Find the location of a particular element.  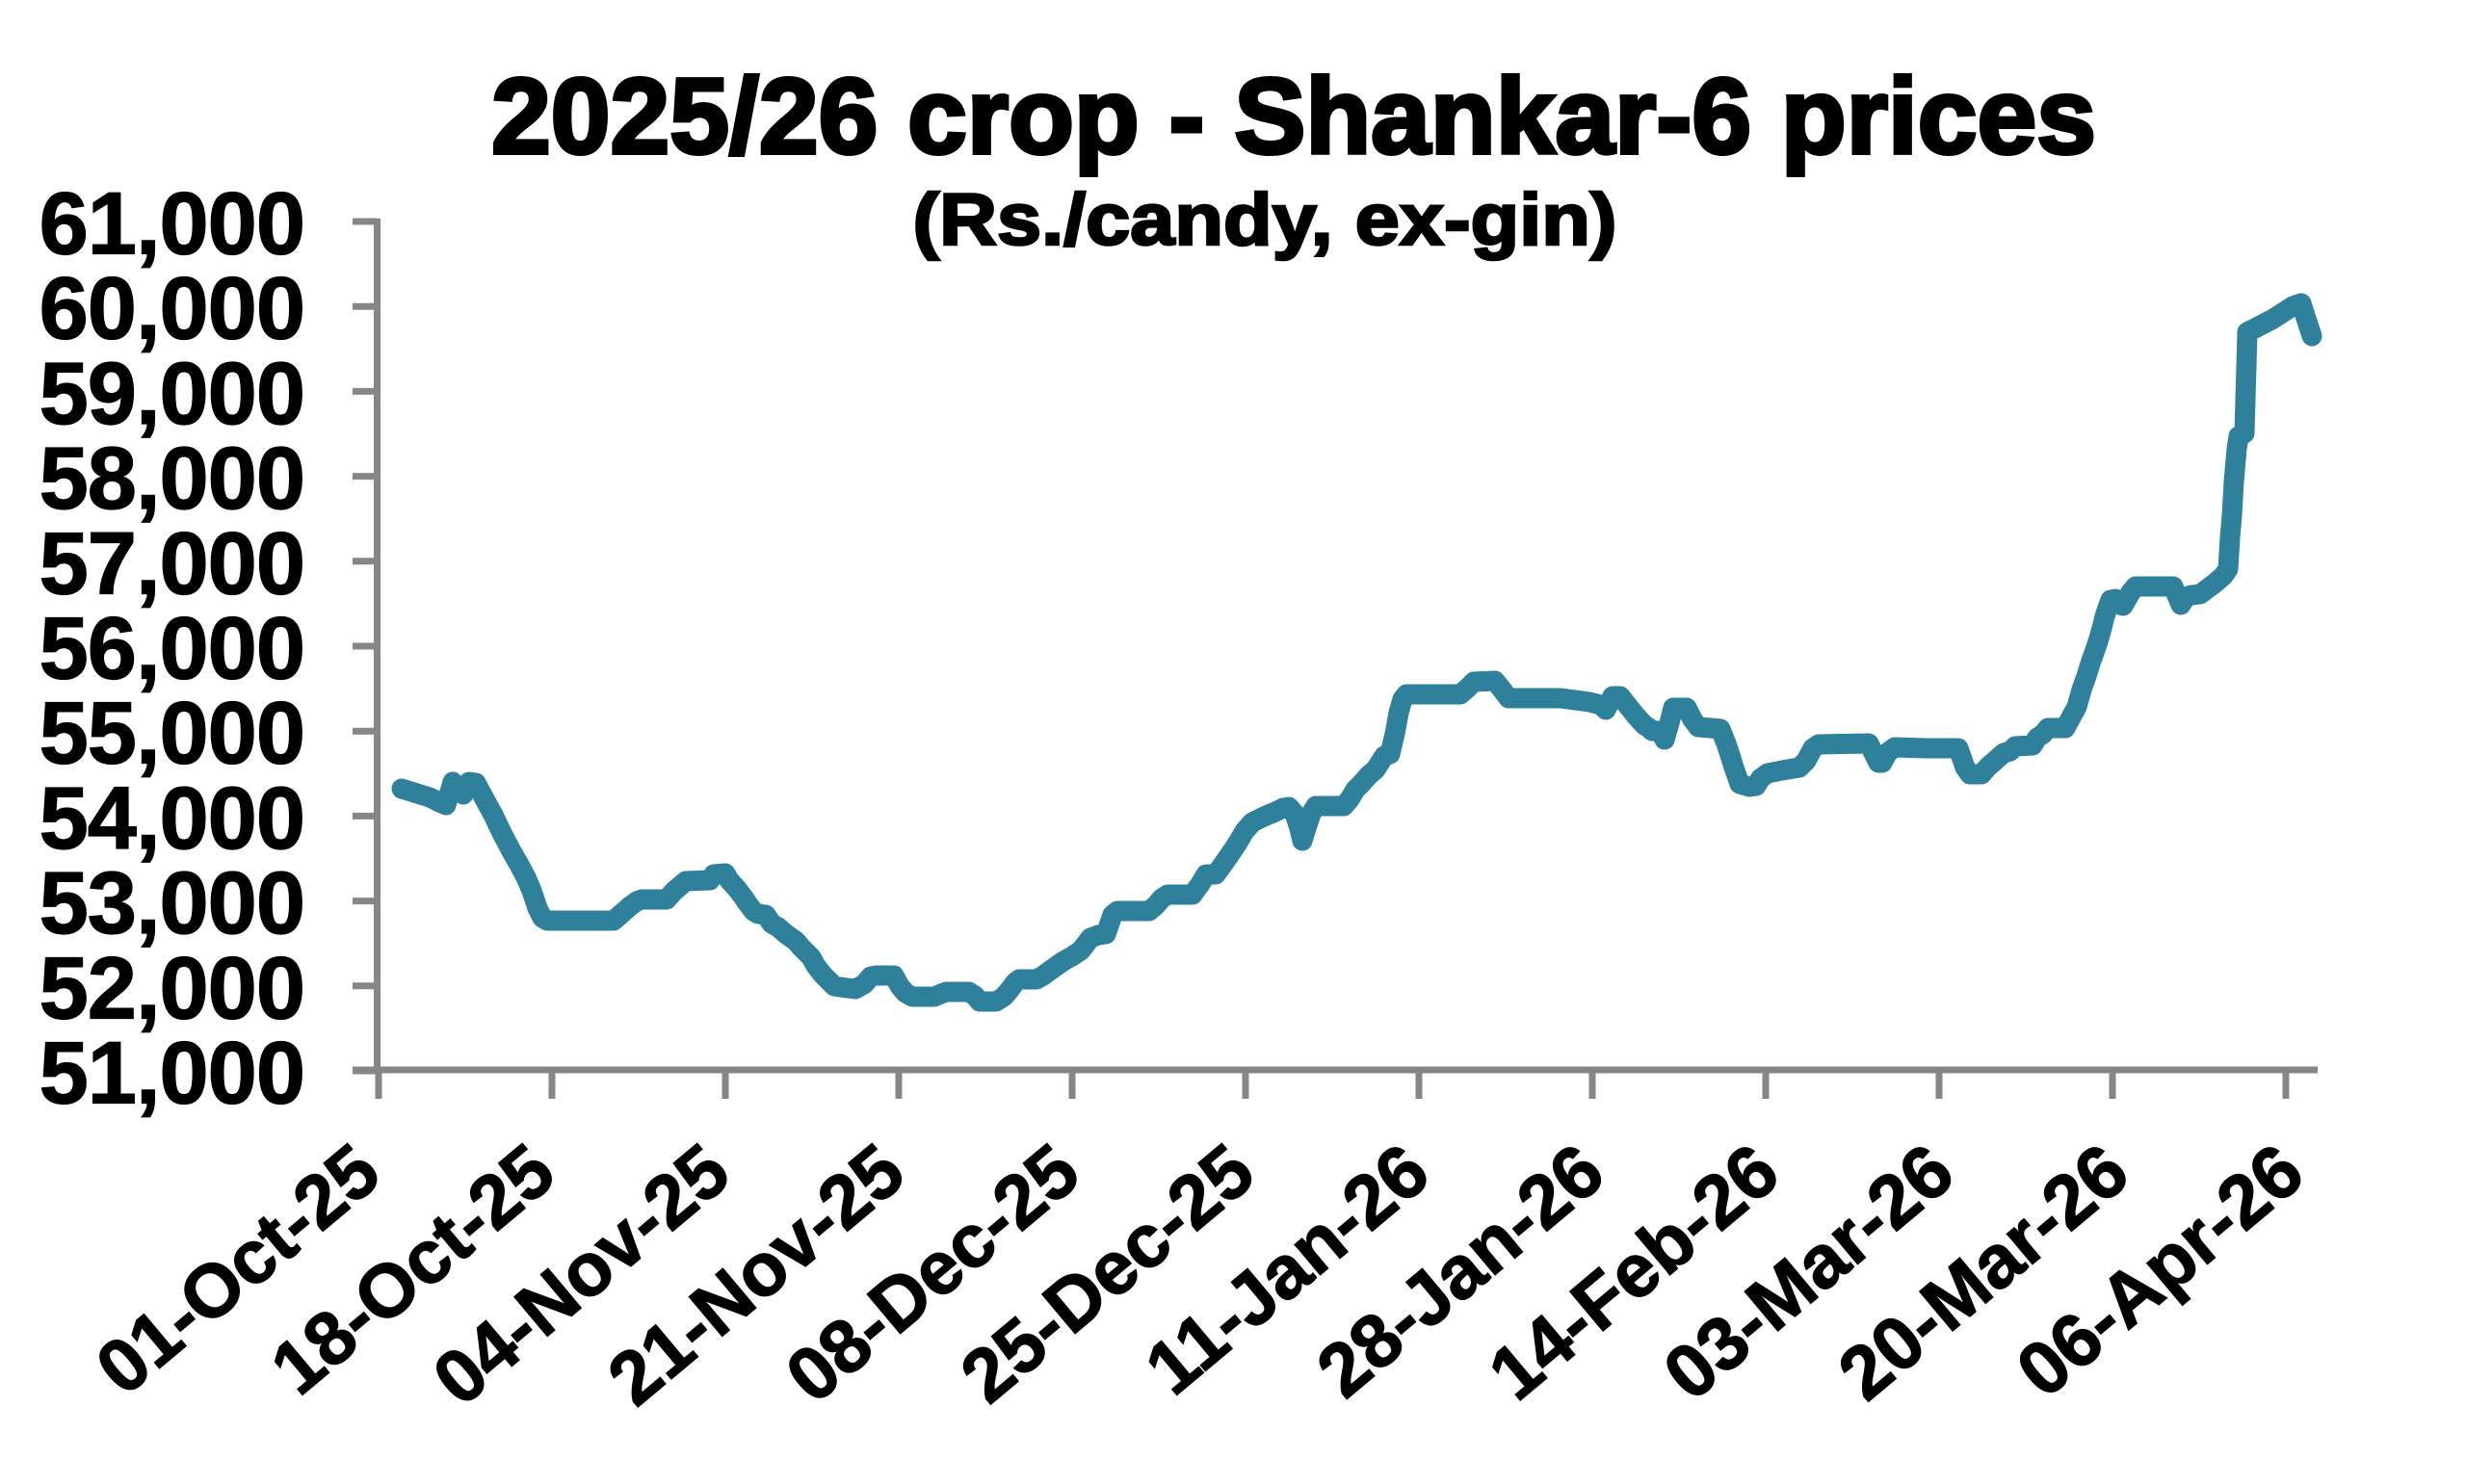

svg-text:2025/26 crop - Shankar-6 price: 2025/26 crop - Shankar-6 prices is located at coordinates (1293, 117).